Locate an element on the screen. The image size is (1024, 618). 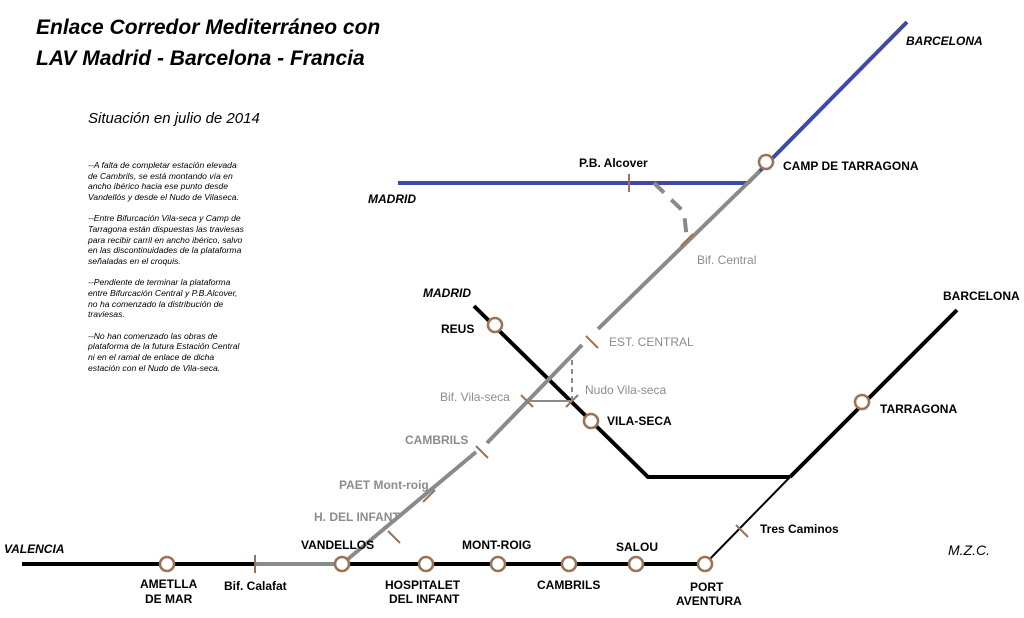
station-camp-de-tarragona is located at coordinates (766, 162).